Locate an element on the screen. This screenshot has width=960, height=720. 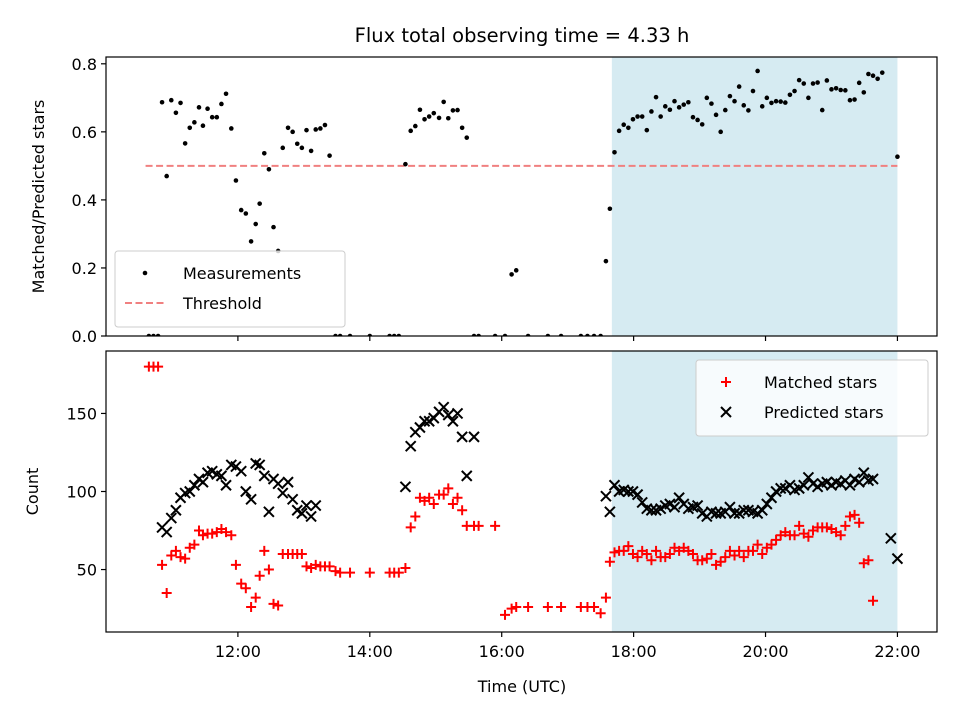
y-tick-label: 0.0 is located at coordinates (84, 336).